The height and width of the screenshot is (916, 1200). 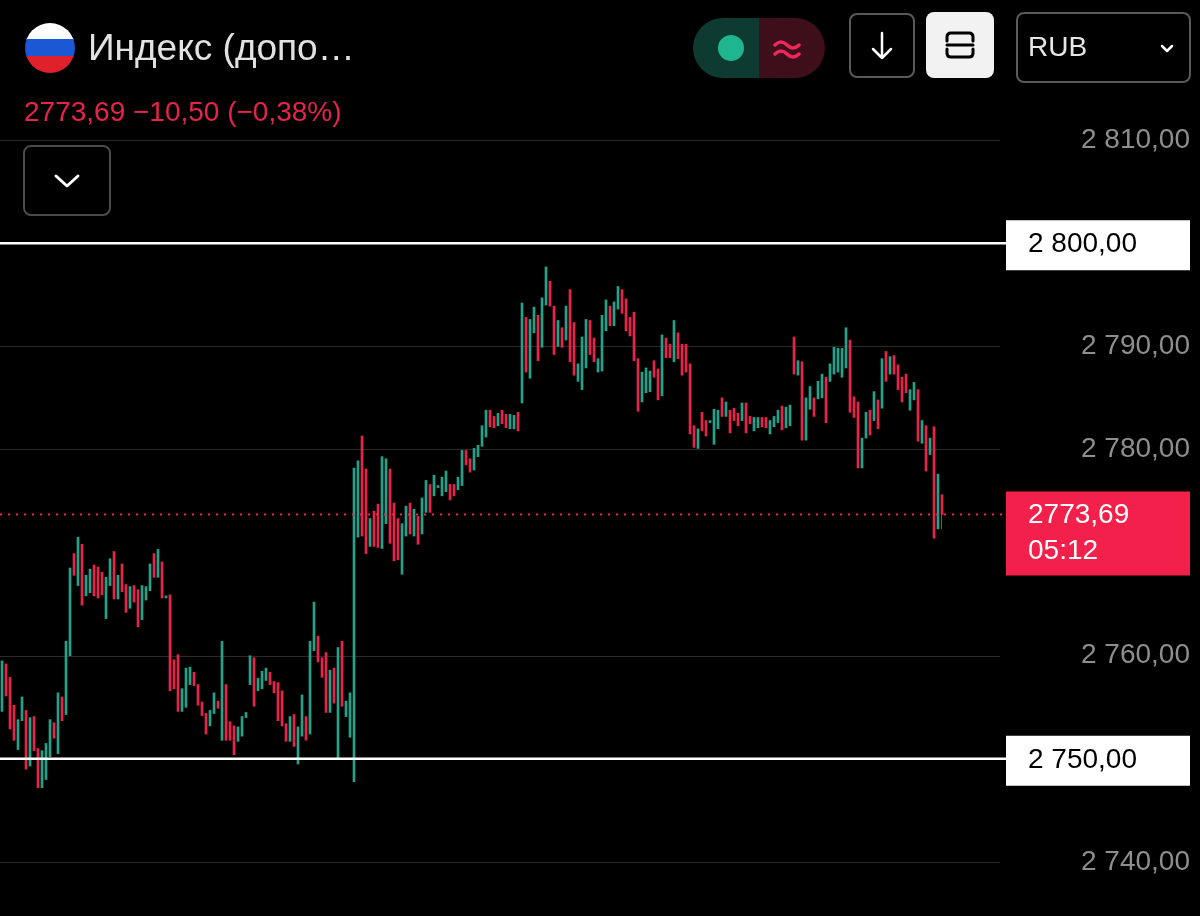 I want to click on chart-subtitle: 2773,69 −10,50 (−0,38%), so click(x=183, y=112).